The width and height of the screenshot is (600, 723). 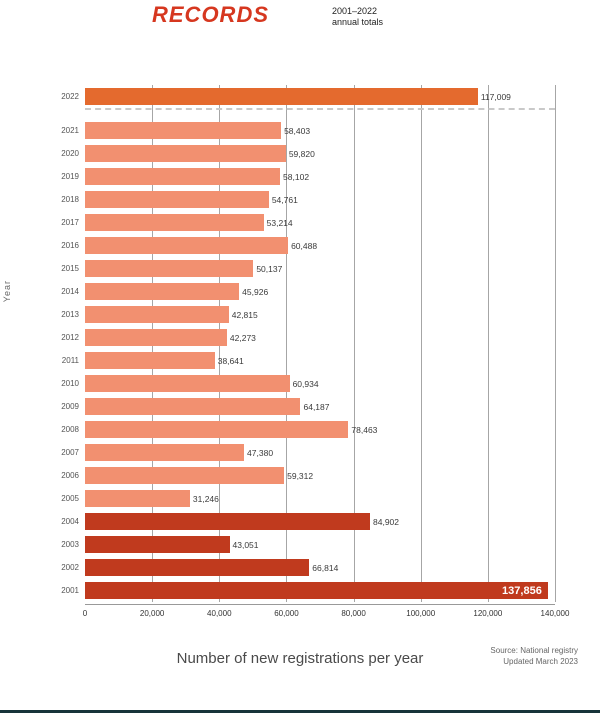 I want to click on bar-row: 2008 78,463, so click(x=285, y=429).